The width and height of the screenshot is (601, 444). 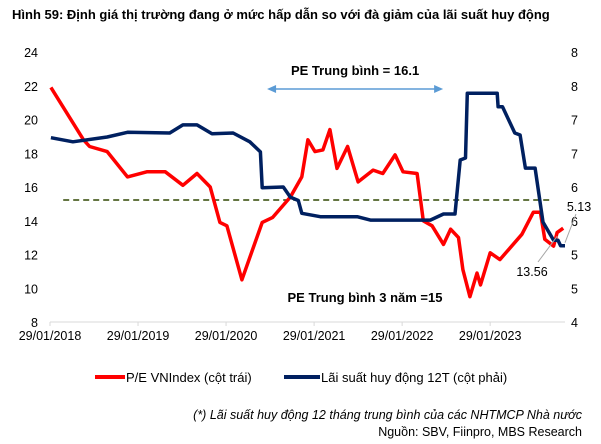 What do you see at coordinates (31, 256) in the screenshot?
I see `y-left-tick-label: 12` at bounding box center [31, 256].